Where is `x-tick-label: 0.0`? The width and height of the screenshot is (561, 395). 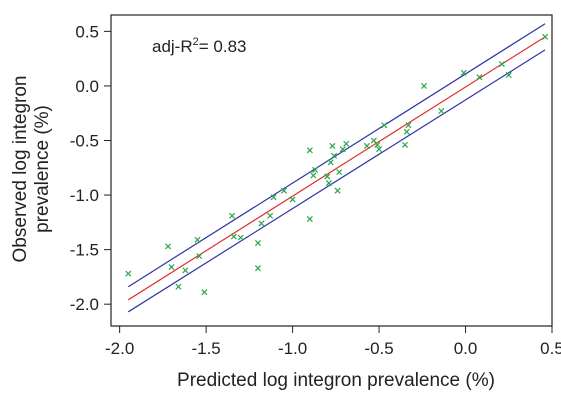
x-tick-label: 0.0 is located at coordinates (466, 348).